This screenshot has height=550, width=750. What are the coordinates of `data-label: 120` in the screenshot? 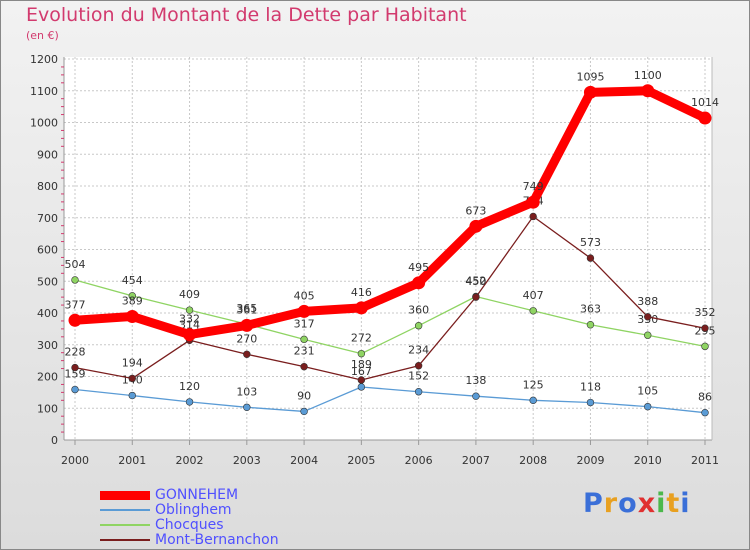 It's located at (189, 386).